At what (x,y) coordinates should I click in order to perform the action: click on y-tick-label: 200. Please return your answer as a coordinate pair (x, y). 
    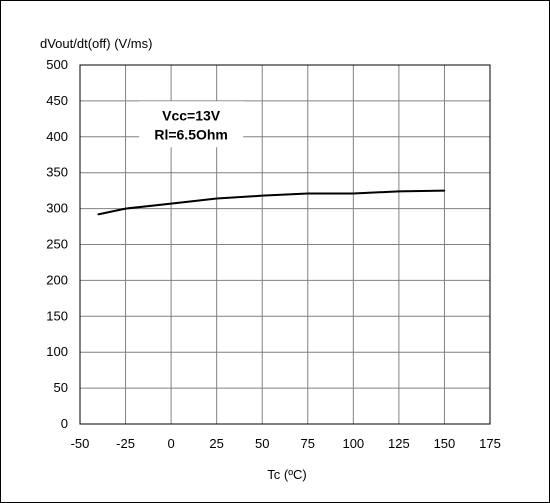
    Looking at the image, I should click on (57, 279).